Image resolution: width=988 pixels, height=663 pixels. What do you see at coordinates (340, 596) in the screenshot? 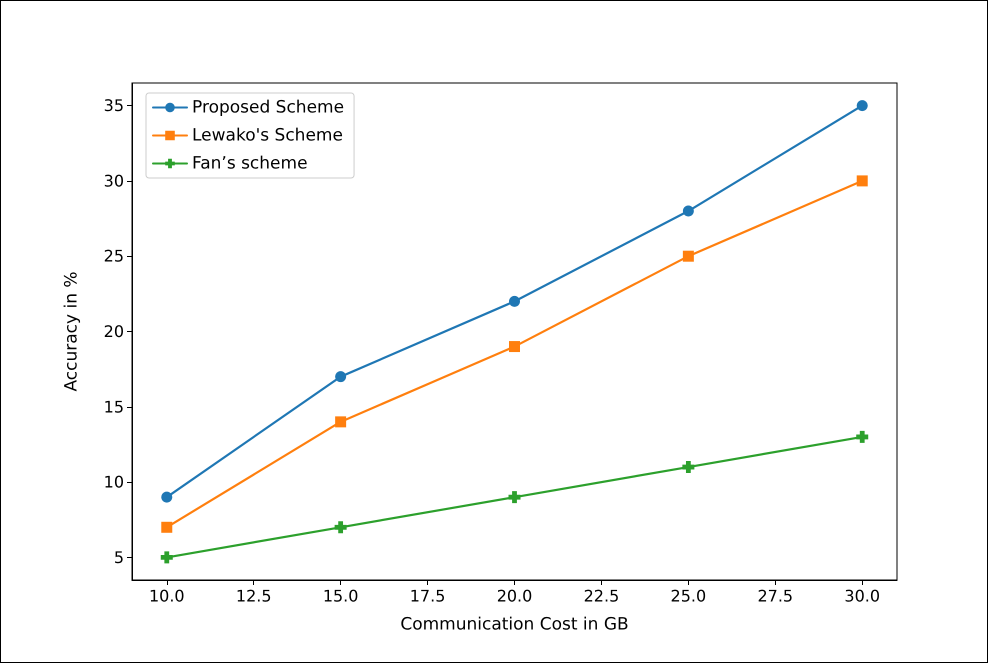
I see `x-tick-label: 15.0` at bounding box center [340, 596].